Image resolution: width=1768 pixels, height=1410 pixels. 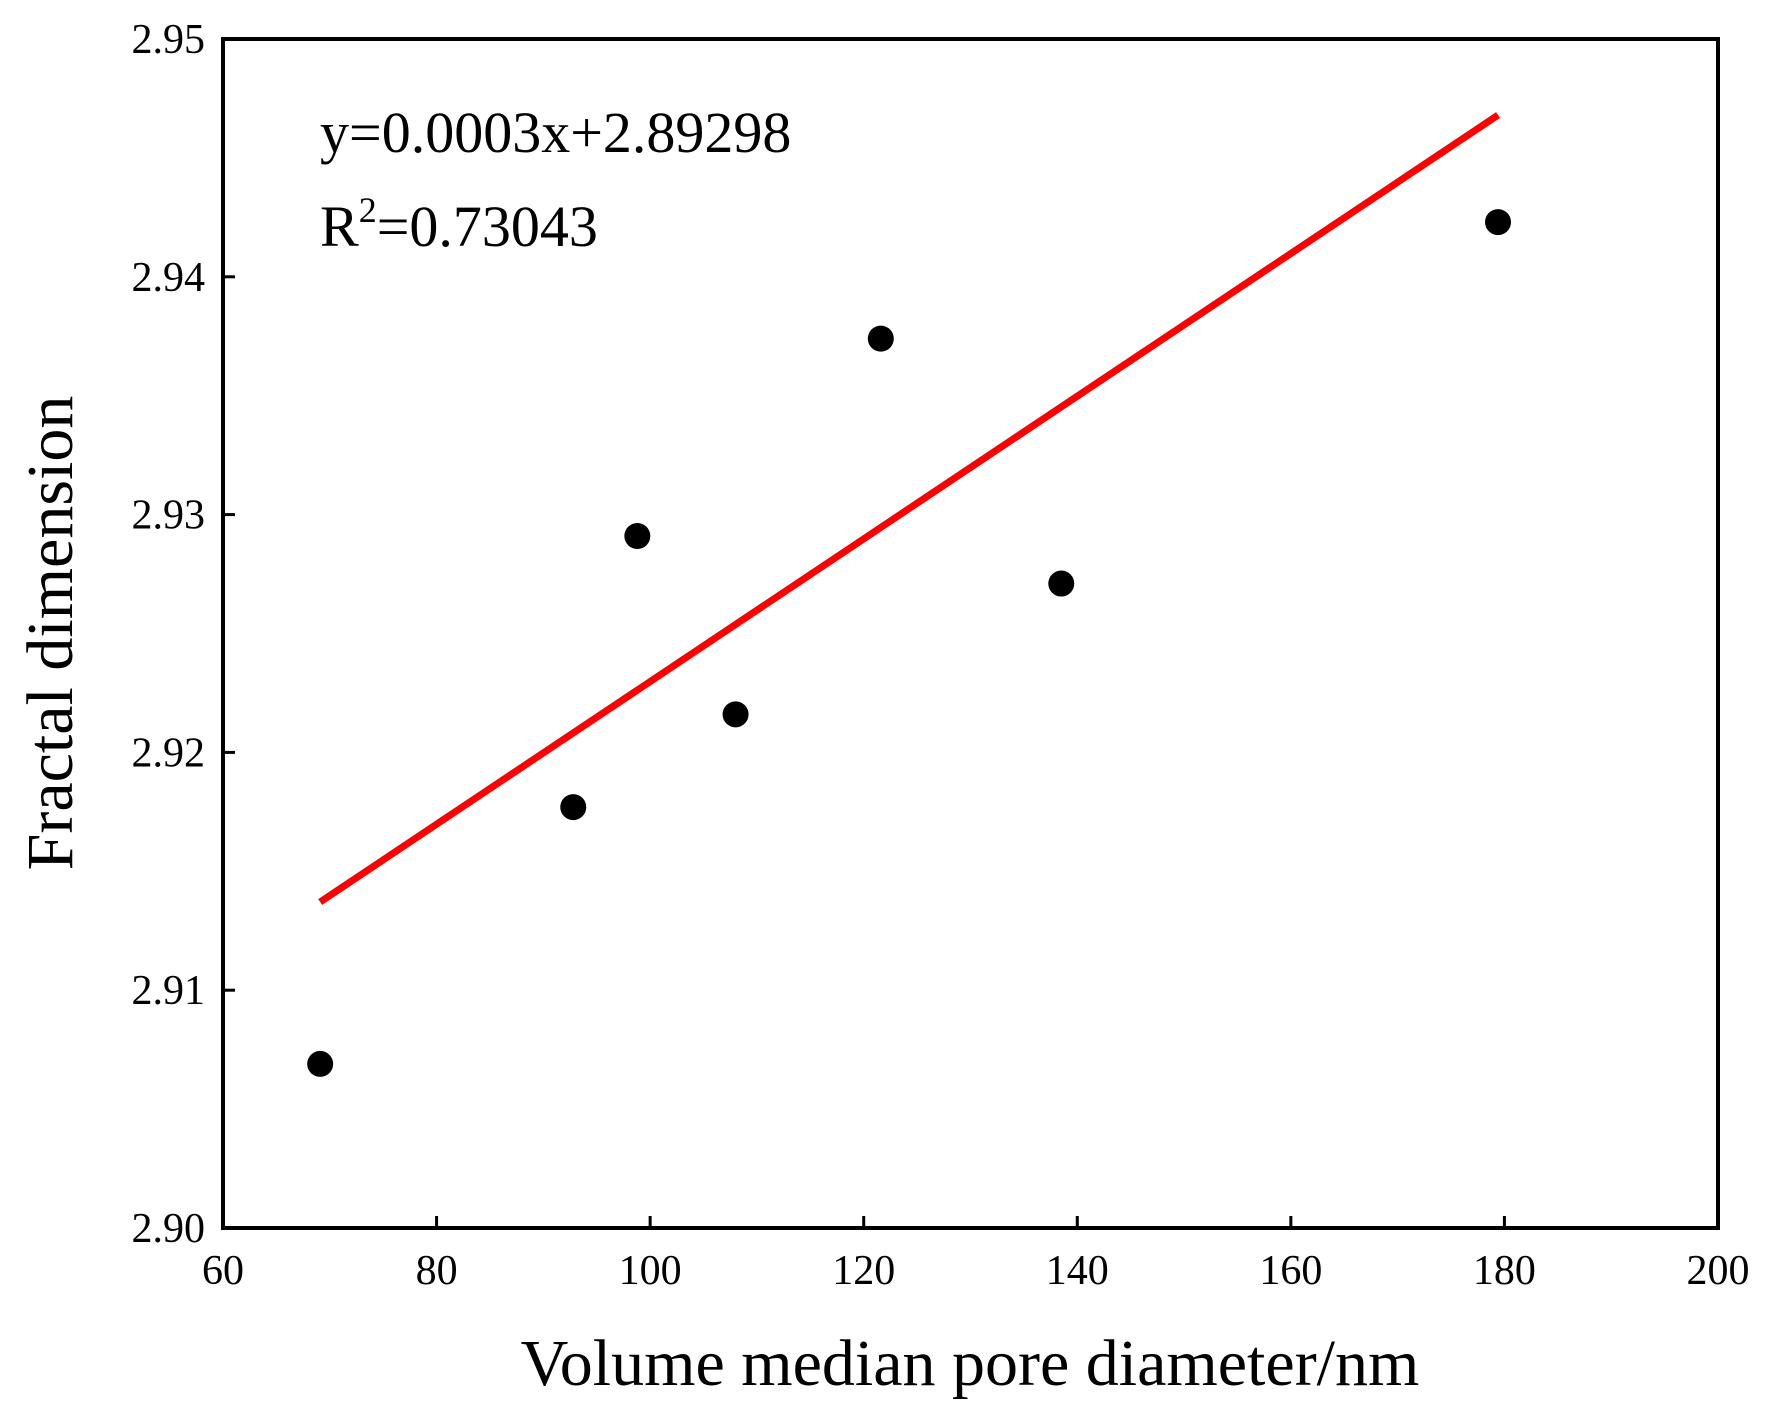 I want to click on y-tick-label: 2.92, so click(x=169, y=753).